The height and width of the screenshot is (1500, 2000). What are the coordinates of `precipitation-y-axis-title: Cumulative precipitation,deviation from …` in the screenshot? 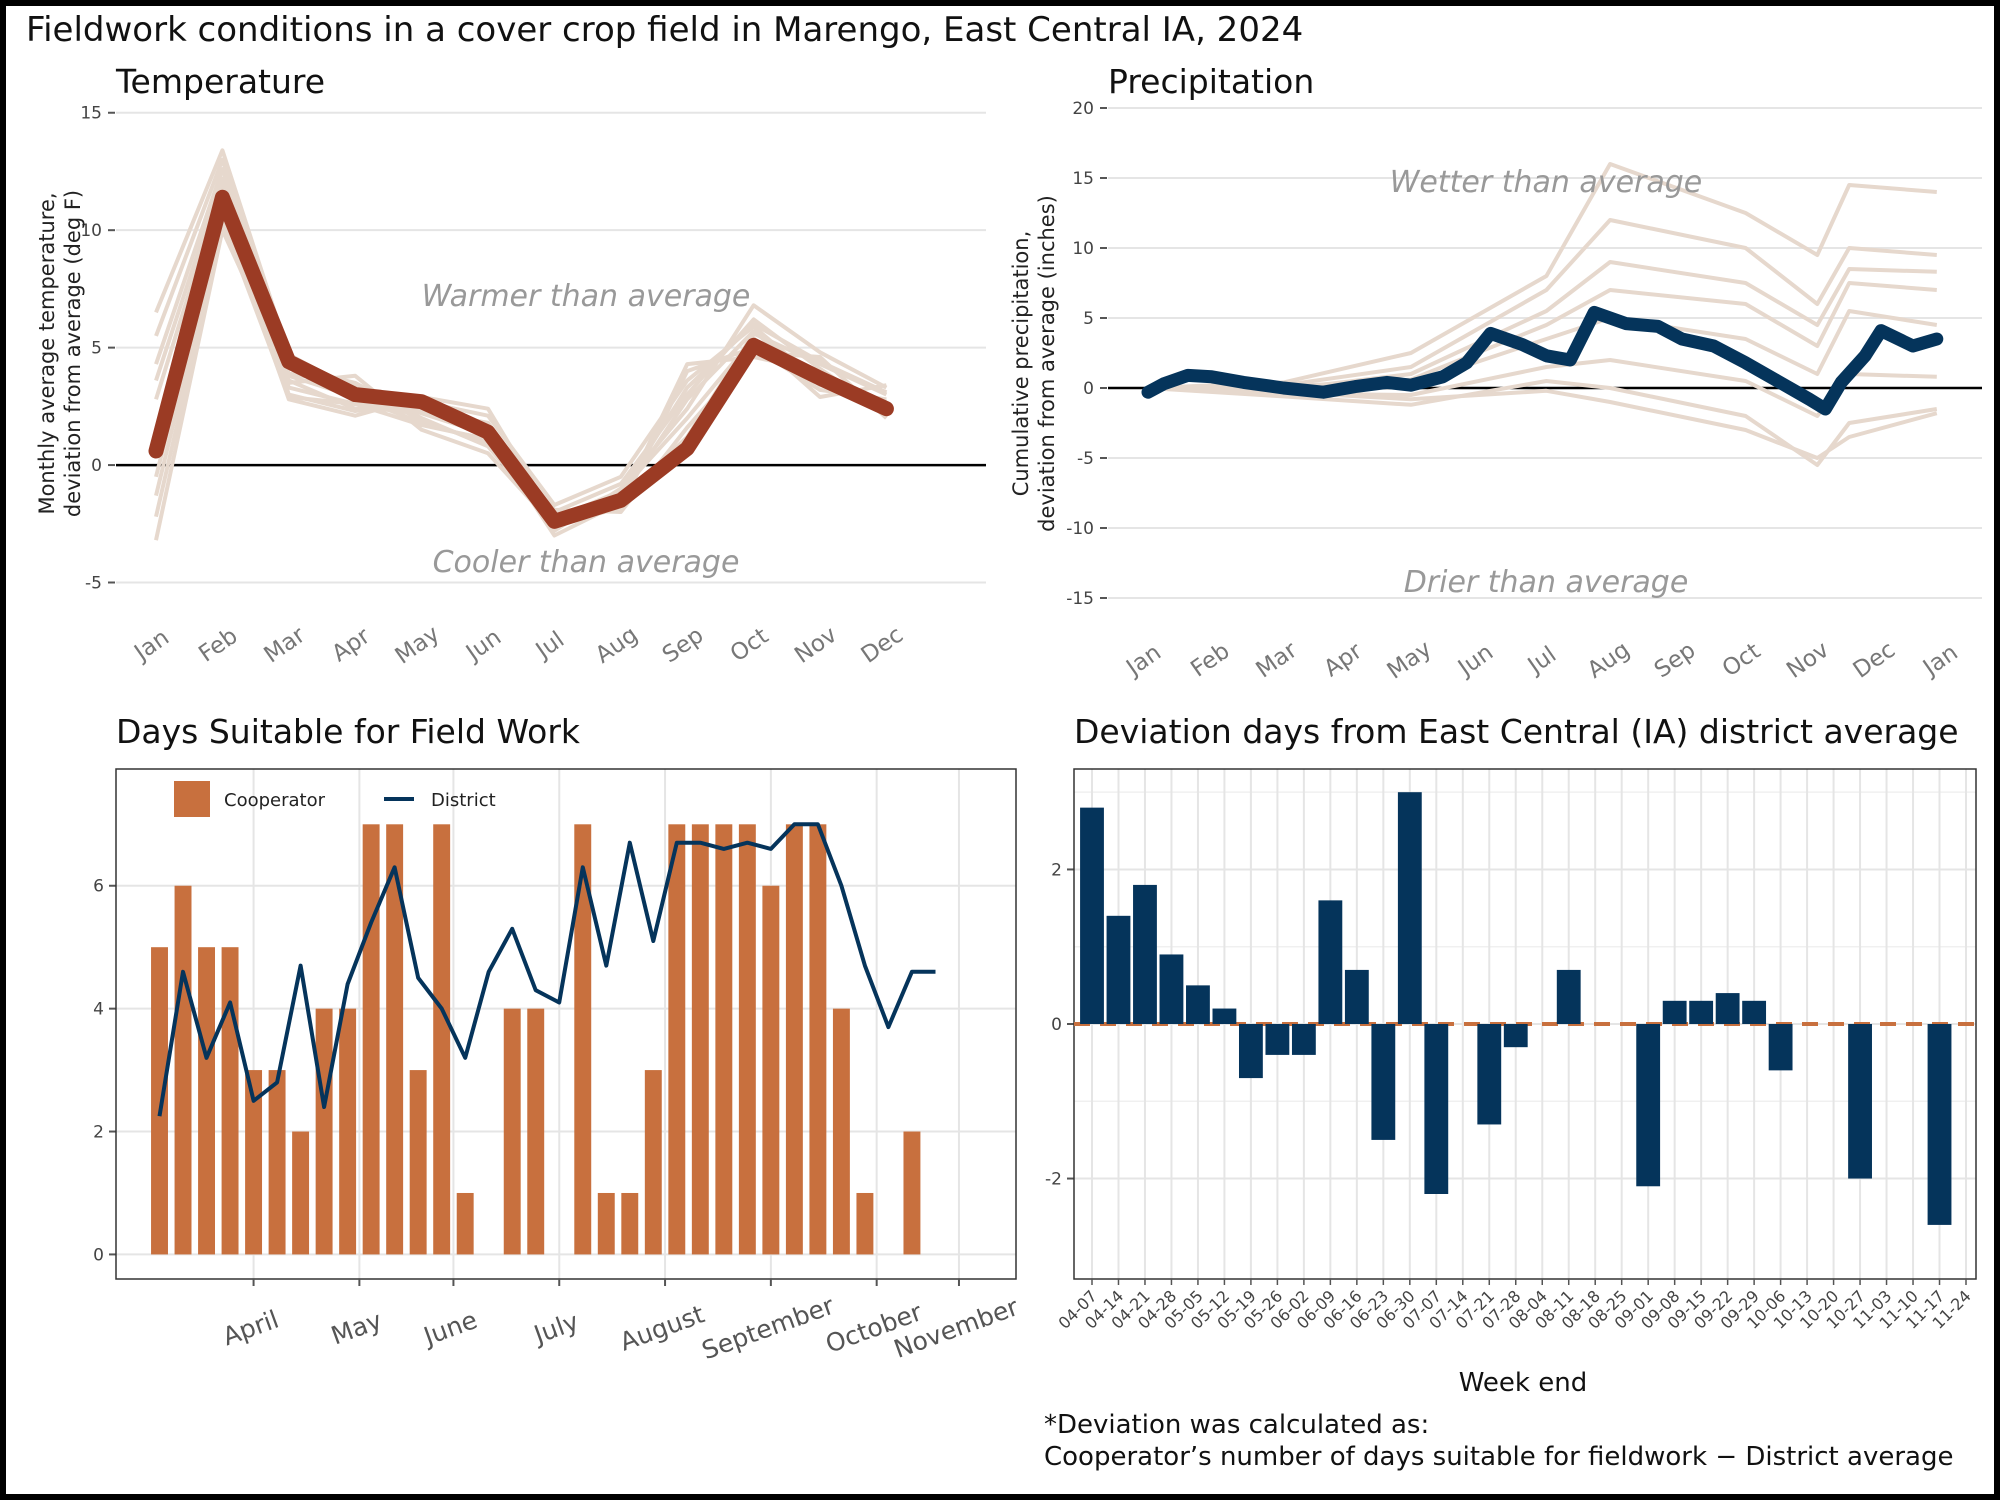 It's located at (1034, 363).